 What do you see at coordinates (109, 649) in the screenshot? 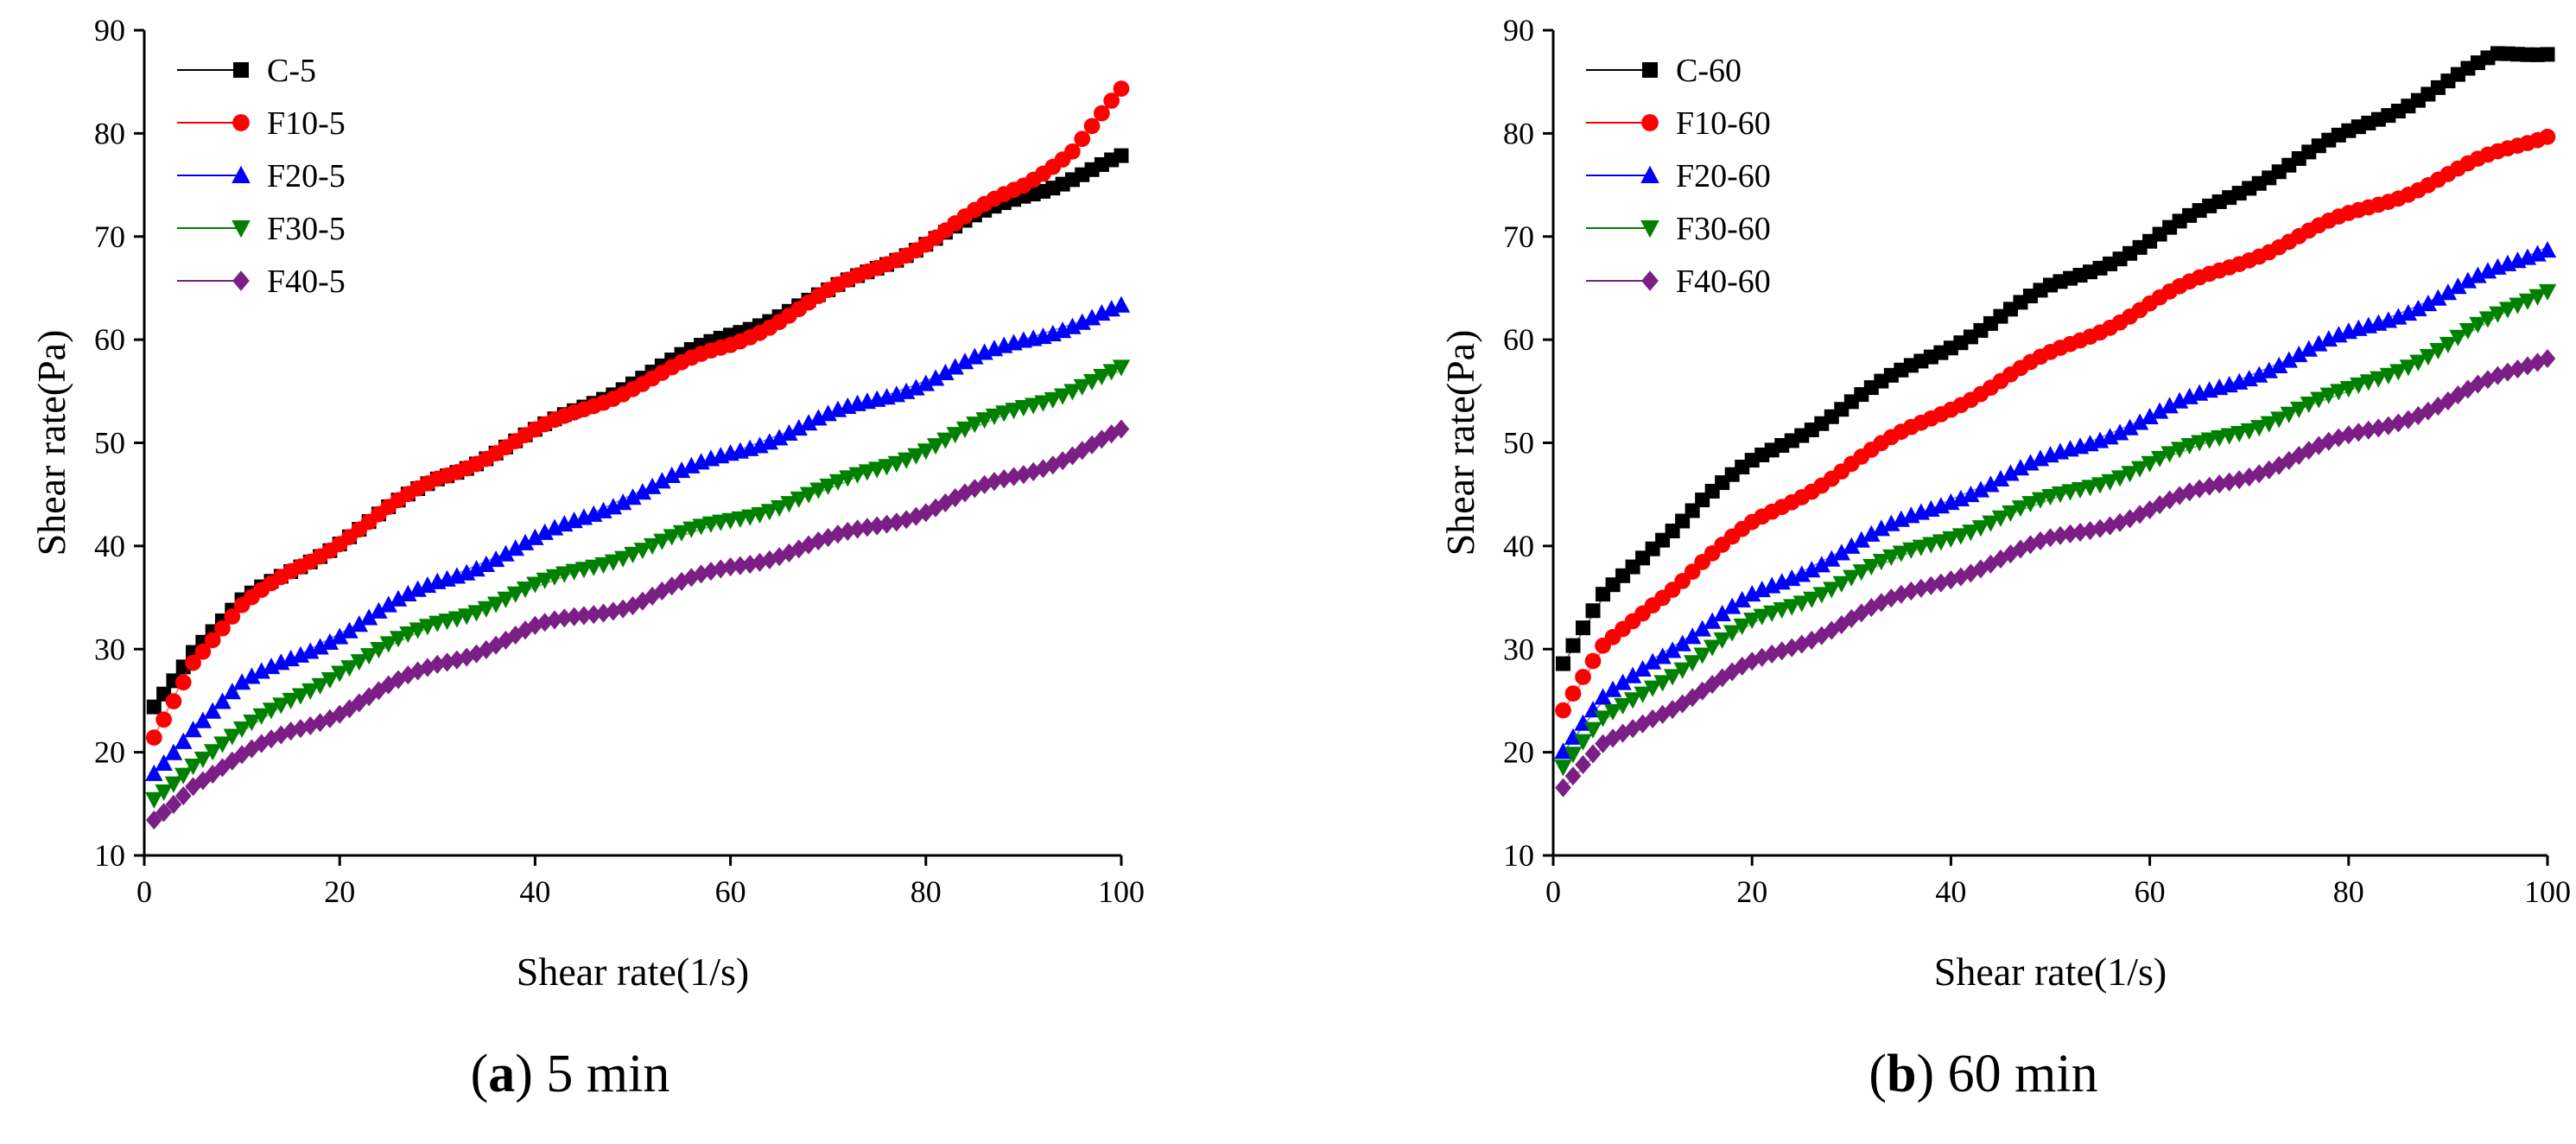
I see `y-tick-label: 30` at bounding box center [109, 649].